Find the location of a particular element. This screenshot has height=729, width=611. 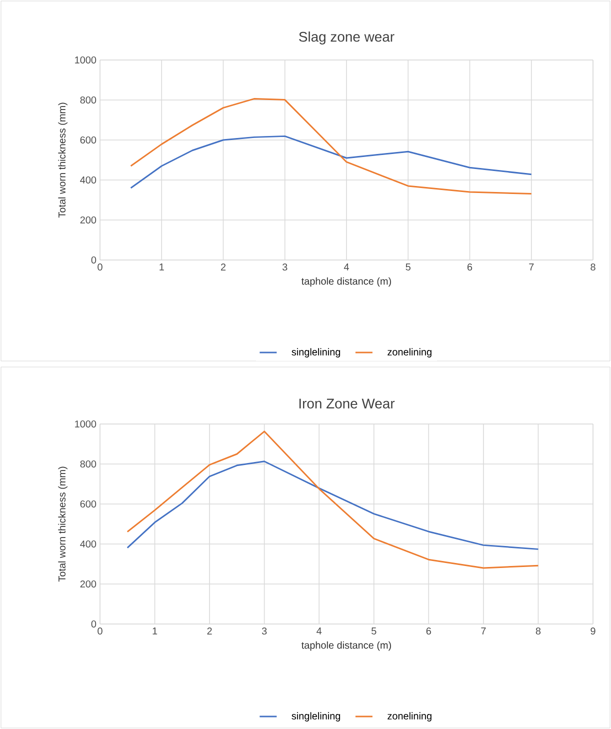

x-tick-label: 9 is located at coordinates (593, 631).